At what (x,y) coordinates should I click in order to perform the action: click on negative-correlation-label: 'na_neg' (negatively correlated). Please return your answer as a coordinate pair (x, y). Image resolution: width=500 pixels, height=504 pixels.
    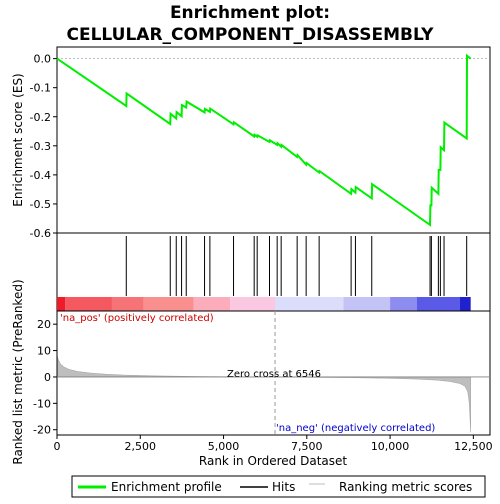
    Looking at the image, I should click on (355, 428).